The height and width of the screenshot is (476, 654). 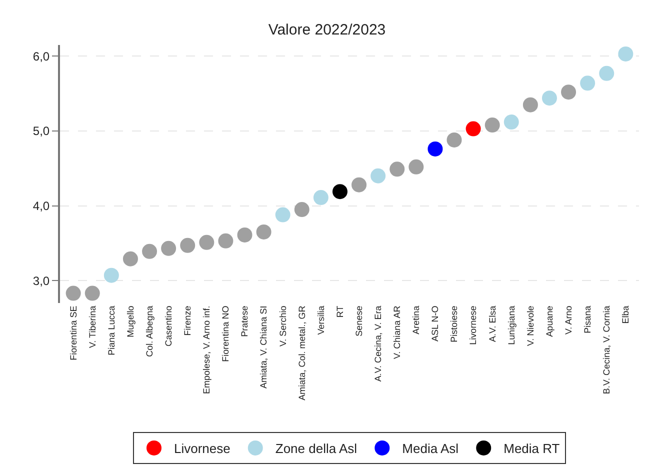 What do you see at coordinates (41, 205) in the screenshot?
I see `y-tick-label: 4,0` at bounding box center [41, 205].